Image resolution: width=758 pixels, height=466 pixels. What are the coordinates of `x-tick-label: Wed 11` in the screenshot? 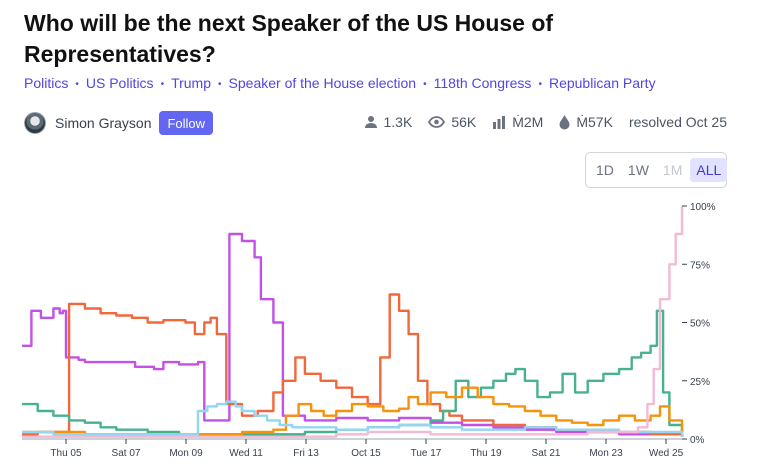 It's located at (246, 453).